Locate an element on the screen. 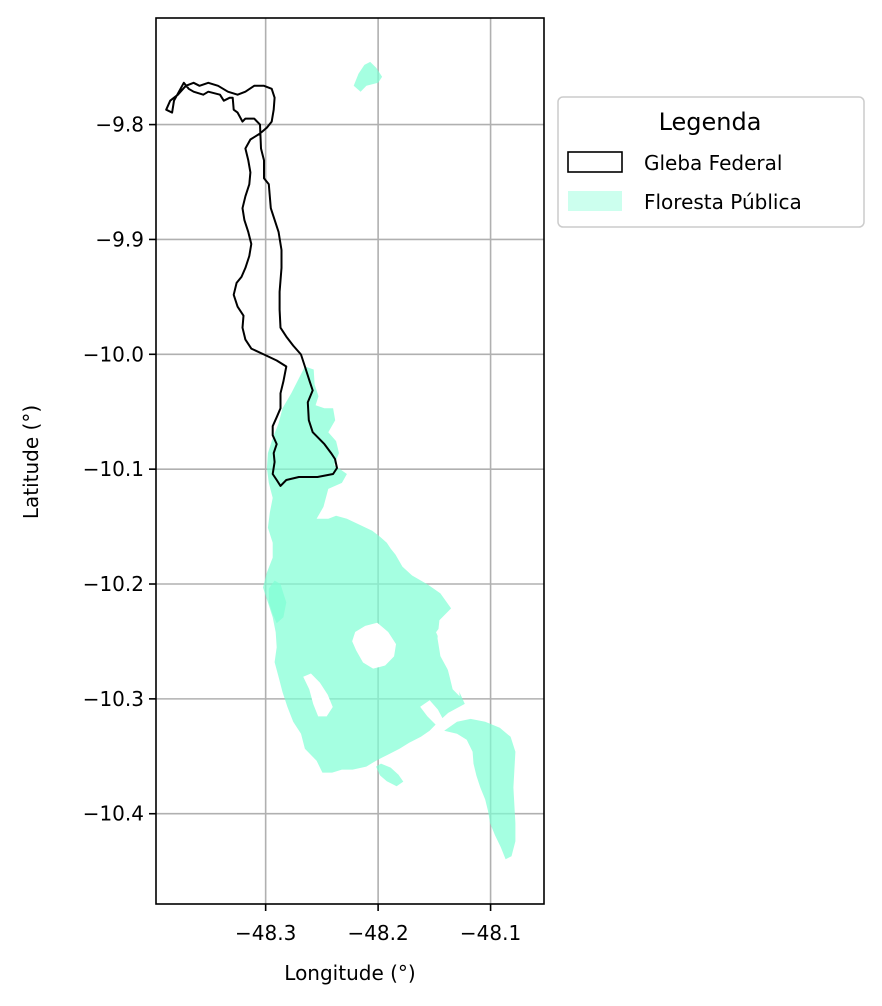 Image resolution: width=882 pixels, height=1006 pixels. y-axis-label: Latitude (°) is located at coordinates (31, 462).